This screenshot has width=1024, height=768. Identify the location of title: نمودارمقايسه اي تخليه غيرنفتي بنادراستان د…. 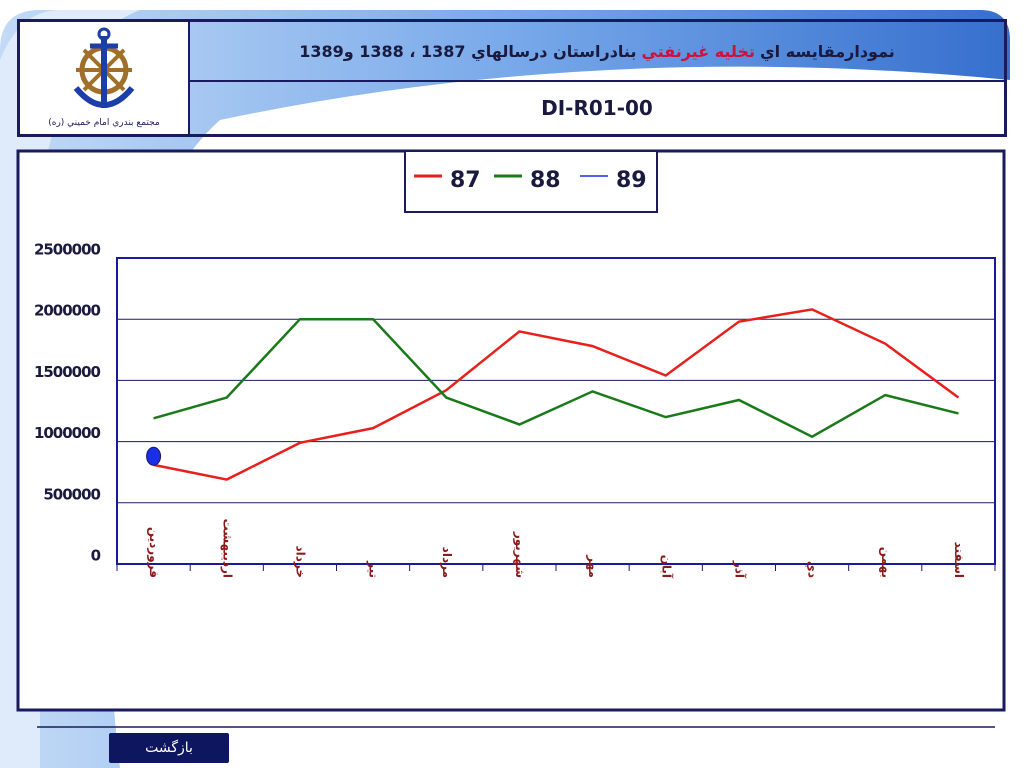
(597, 52).